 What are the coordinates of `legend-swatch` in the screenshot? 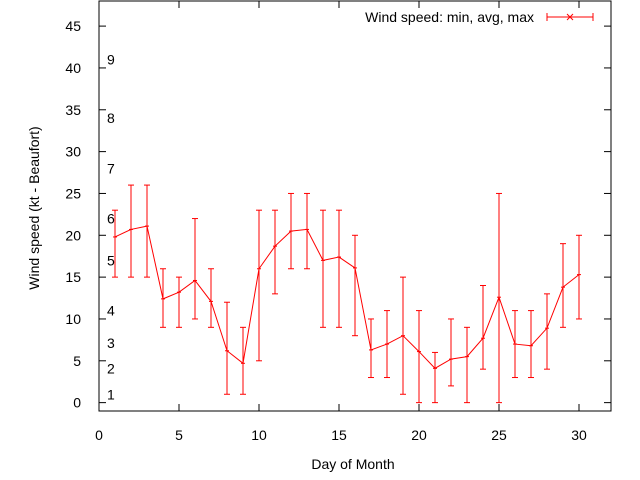 It's located at (570, 17).